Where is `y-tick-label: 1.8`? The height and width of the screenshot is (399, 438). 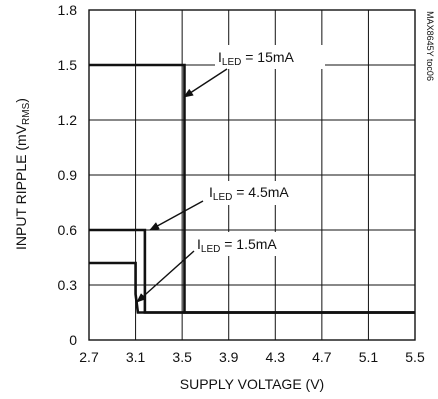
y-tick-label: 1.8 is located at coordinates (68, 10).